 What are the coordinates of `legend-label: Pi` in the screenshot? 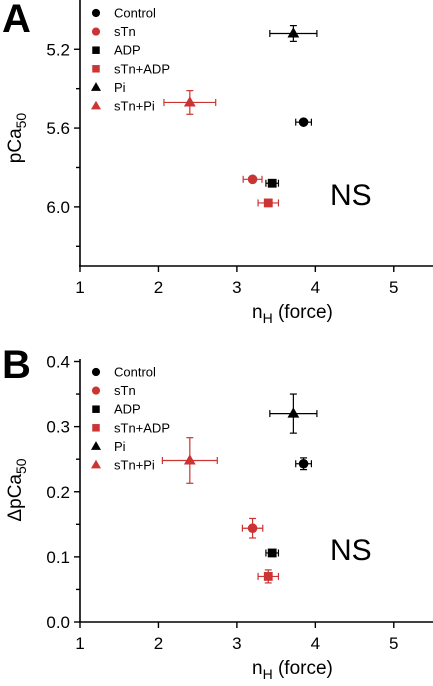 It's located at (120, 446).